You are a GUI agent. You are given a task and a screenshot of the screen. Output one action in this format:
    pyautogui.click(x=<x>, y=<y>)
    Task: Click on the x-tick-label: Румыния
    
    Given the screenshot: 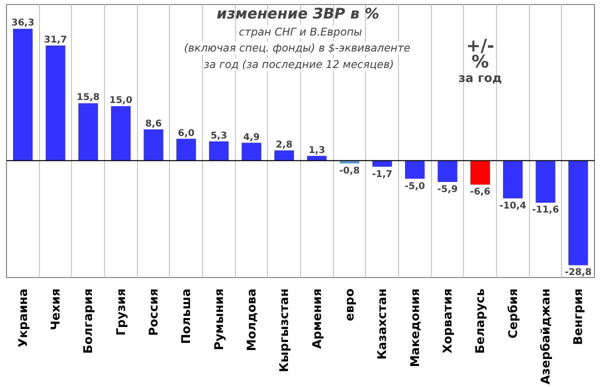 What is the action you would take?
    pyautogui.click(x=219, y=319)
    